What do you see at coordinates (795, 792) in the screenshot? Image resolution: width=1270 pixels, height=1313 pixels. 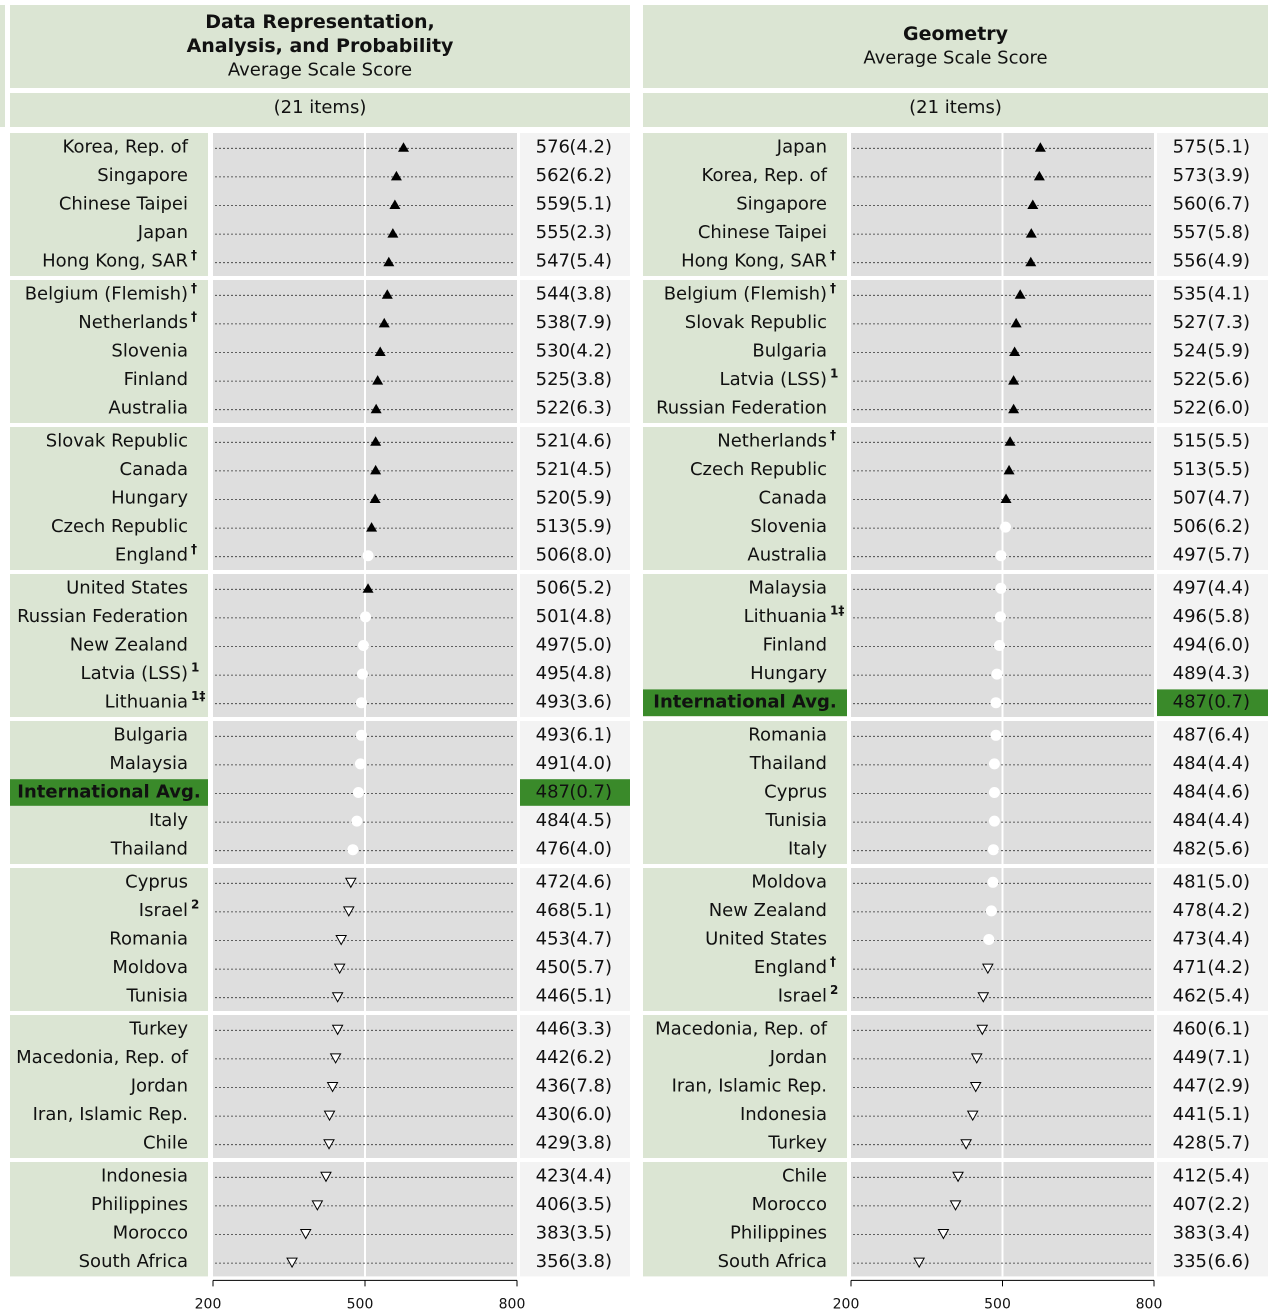 I see `country-label: Cyprus` at bounding box center [795, 792].